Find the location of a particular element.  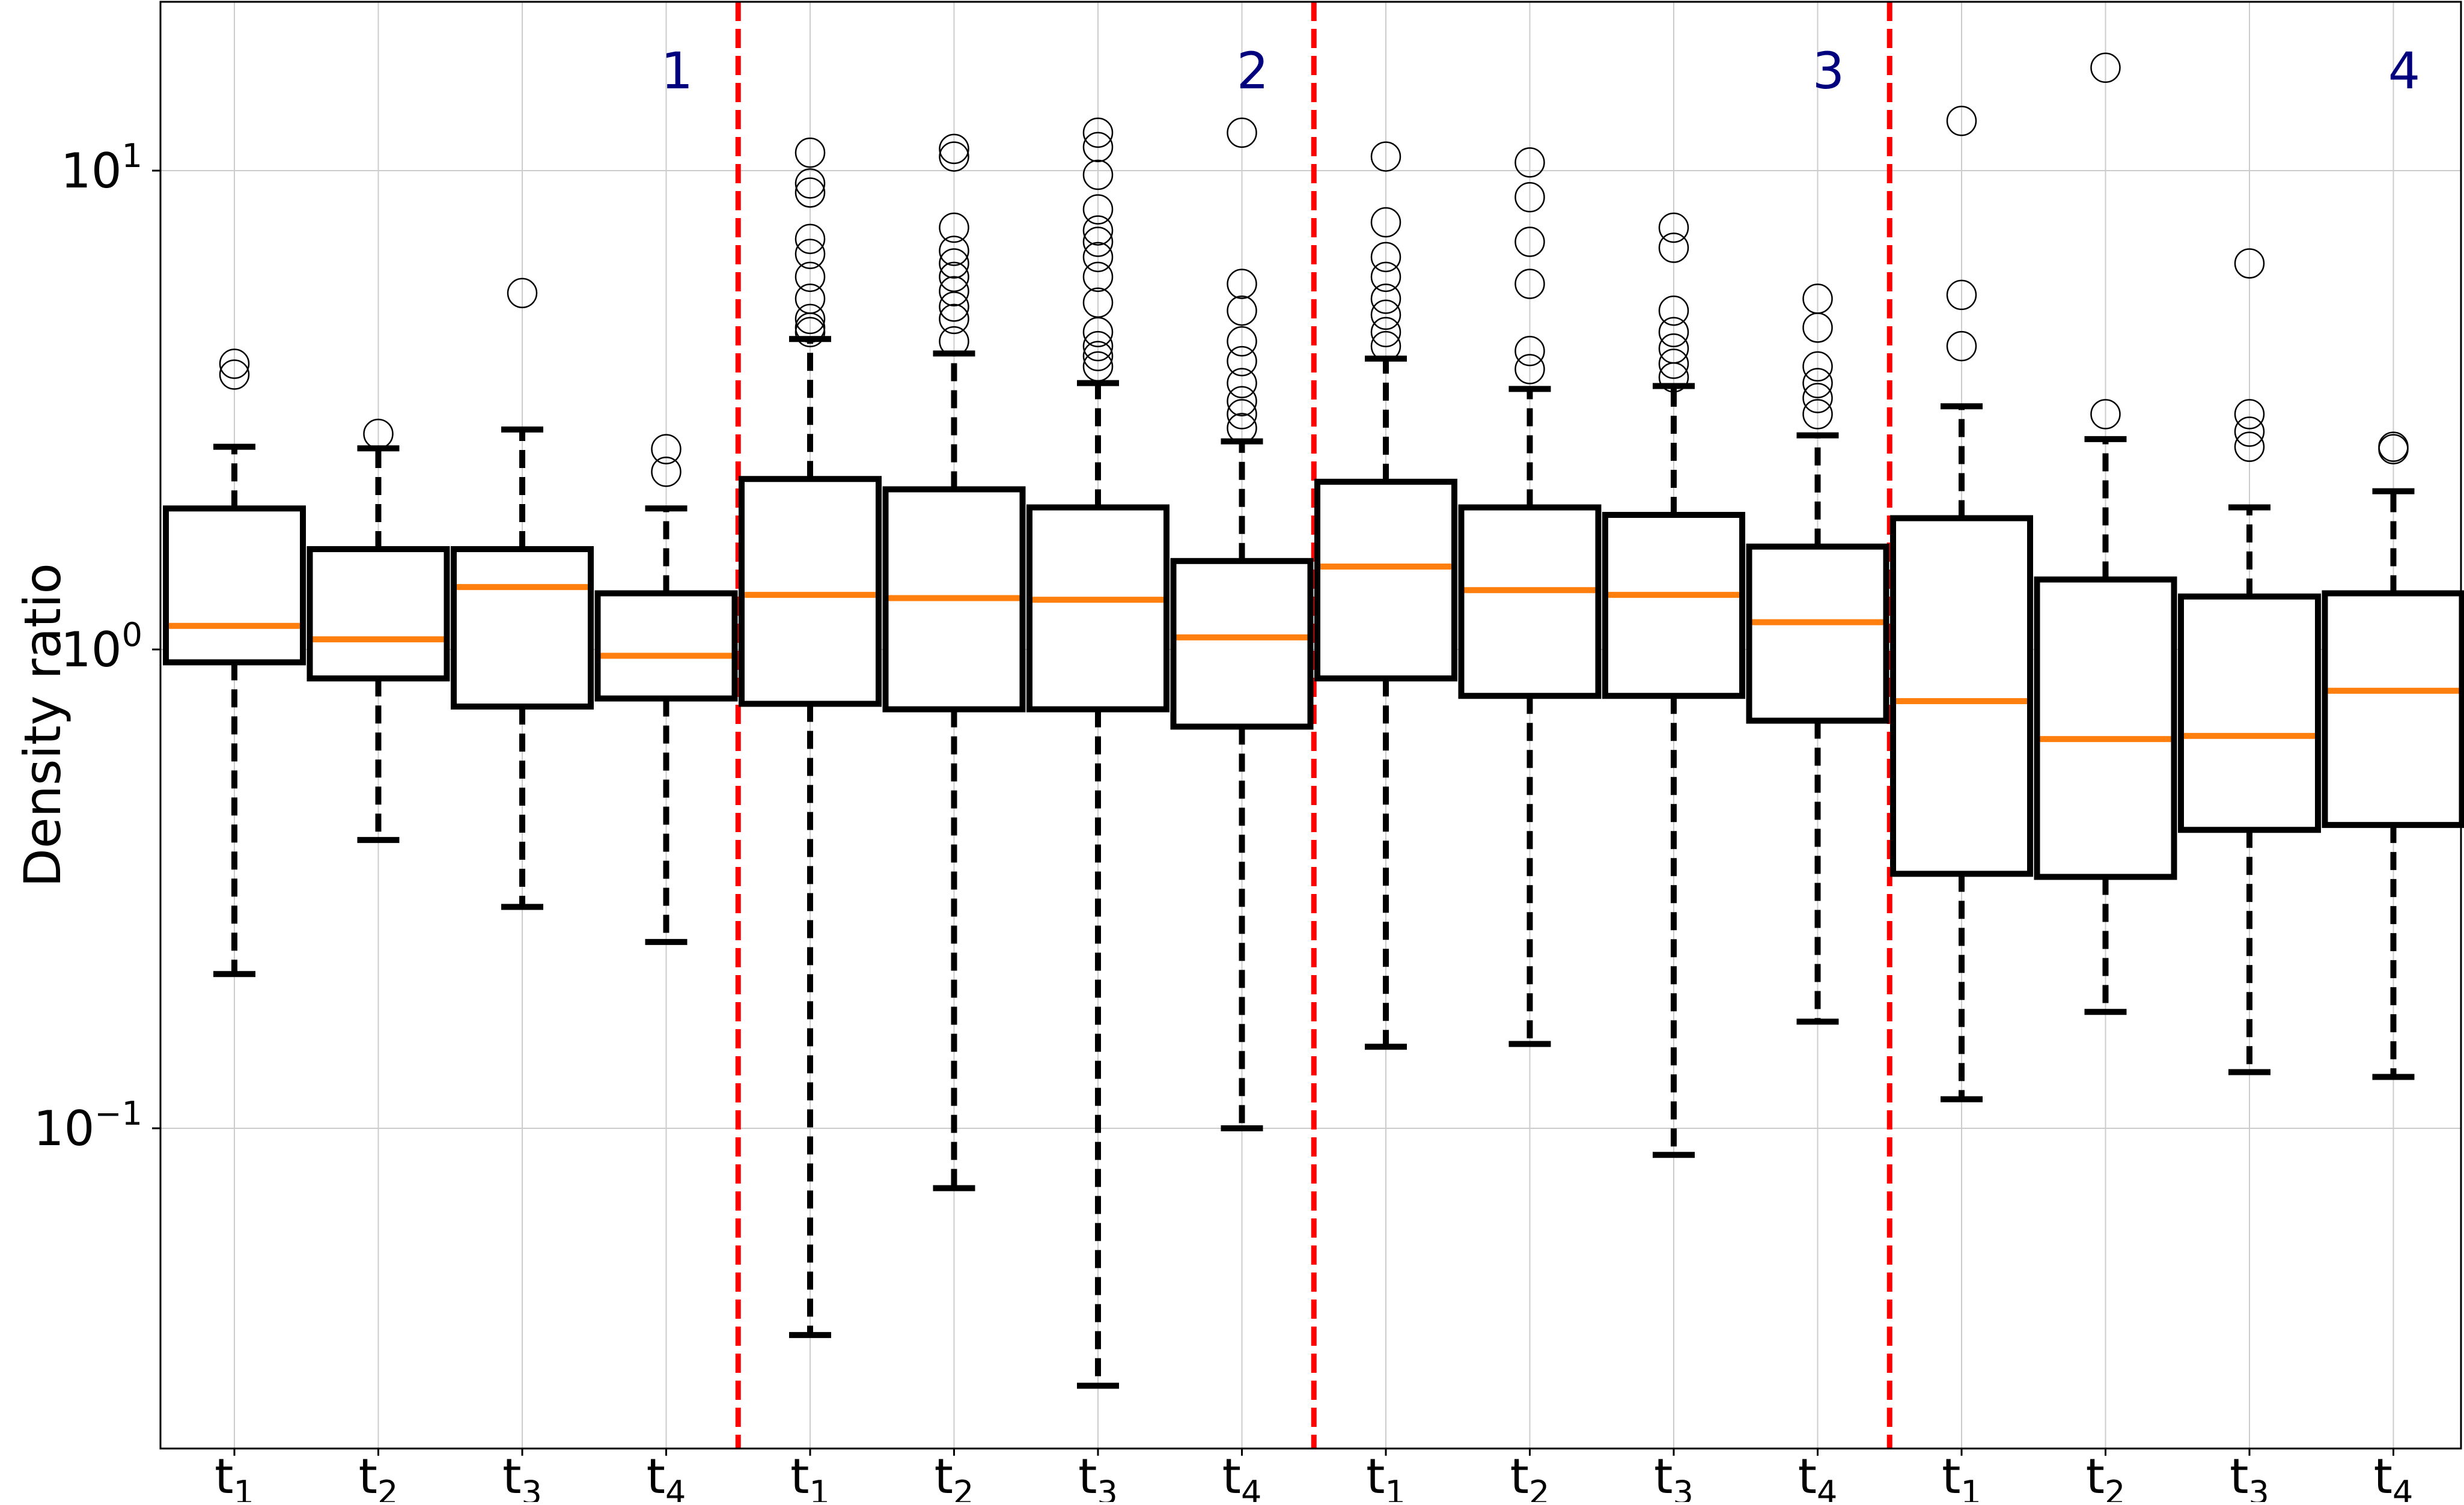

box-4-t1 is located at coordinates (1961, 604).